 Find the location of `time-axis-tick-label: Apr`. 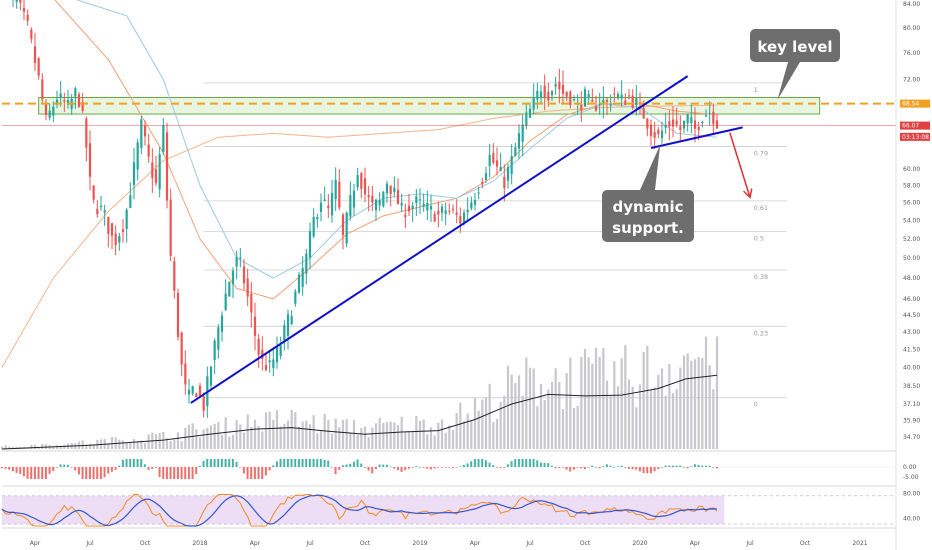

time-axis-tick-label: Apr is located at coordinates (475, 543).